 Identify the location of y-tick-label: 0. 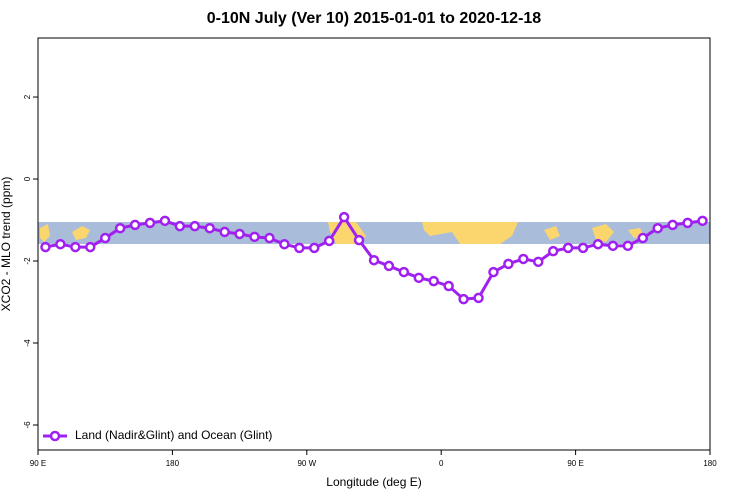
(27, 178).